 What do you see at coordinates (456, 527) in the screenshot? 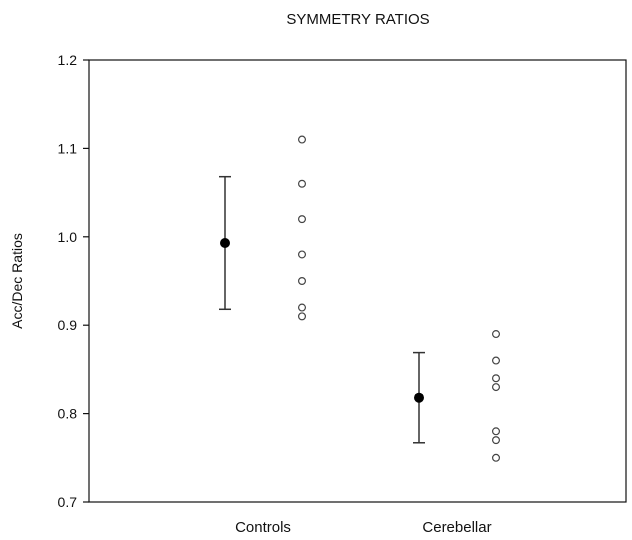
I see `x-tick-label: Cerebellar` at bounding box center [456, 527].